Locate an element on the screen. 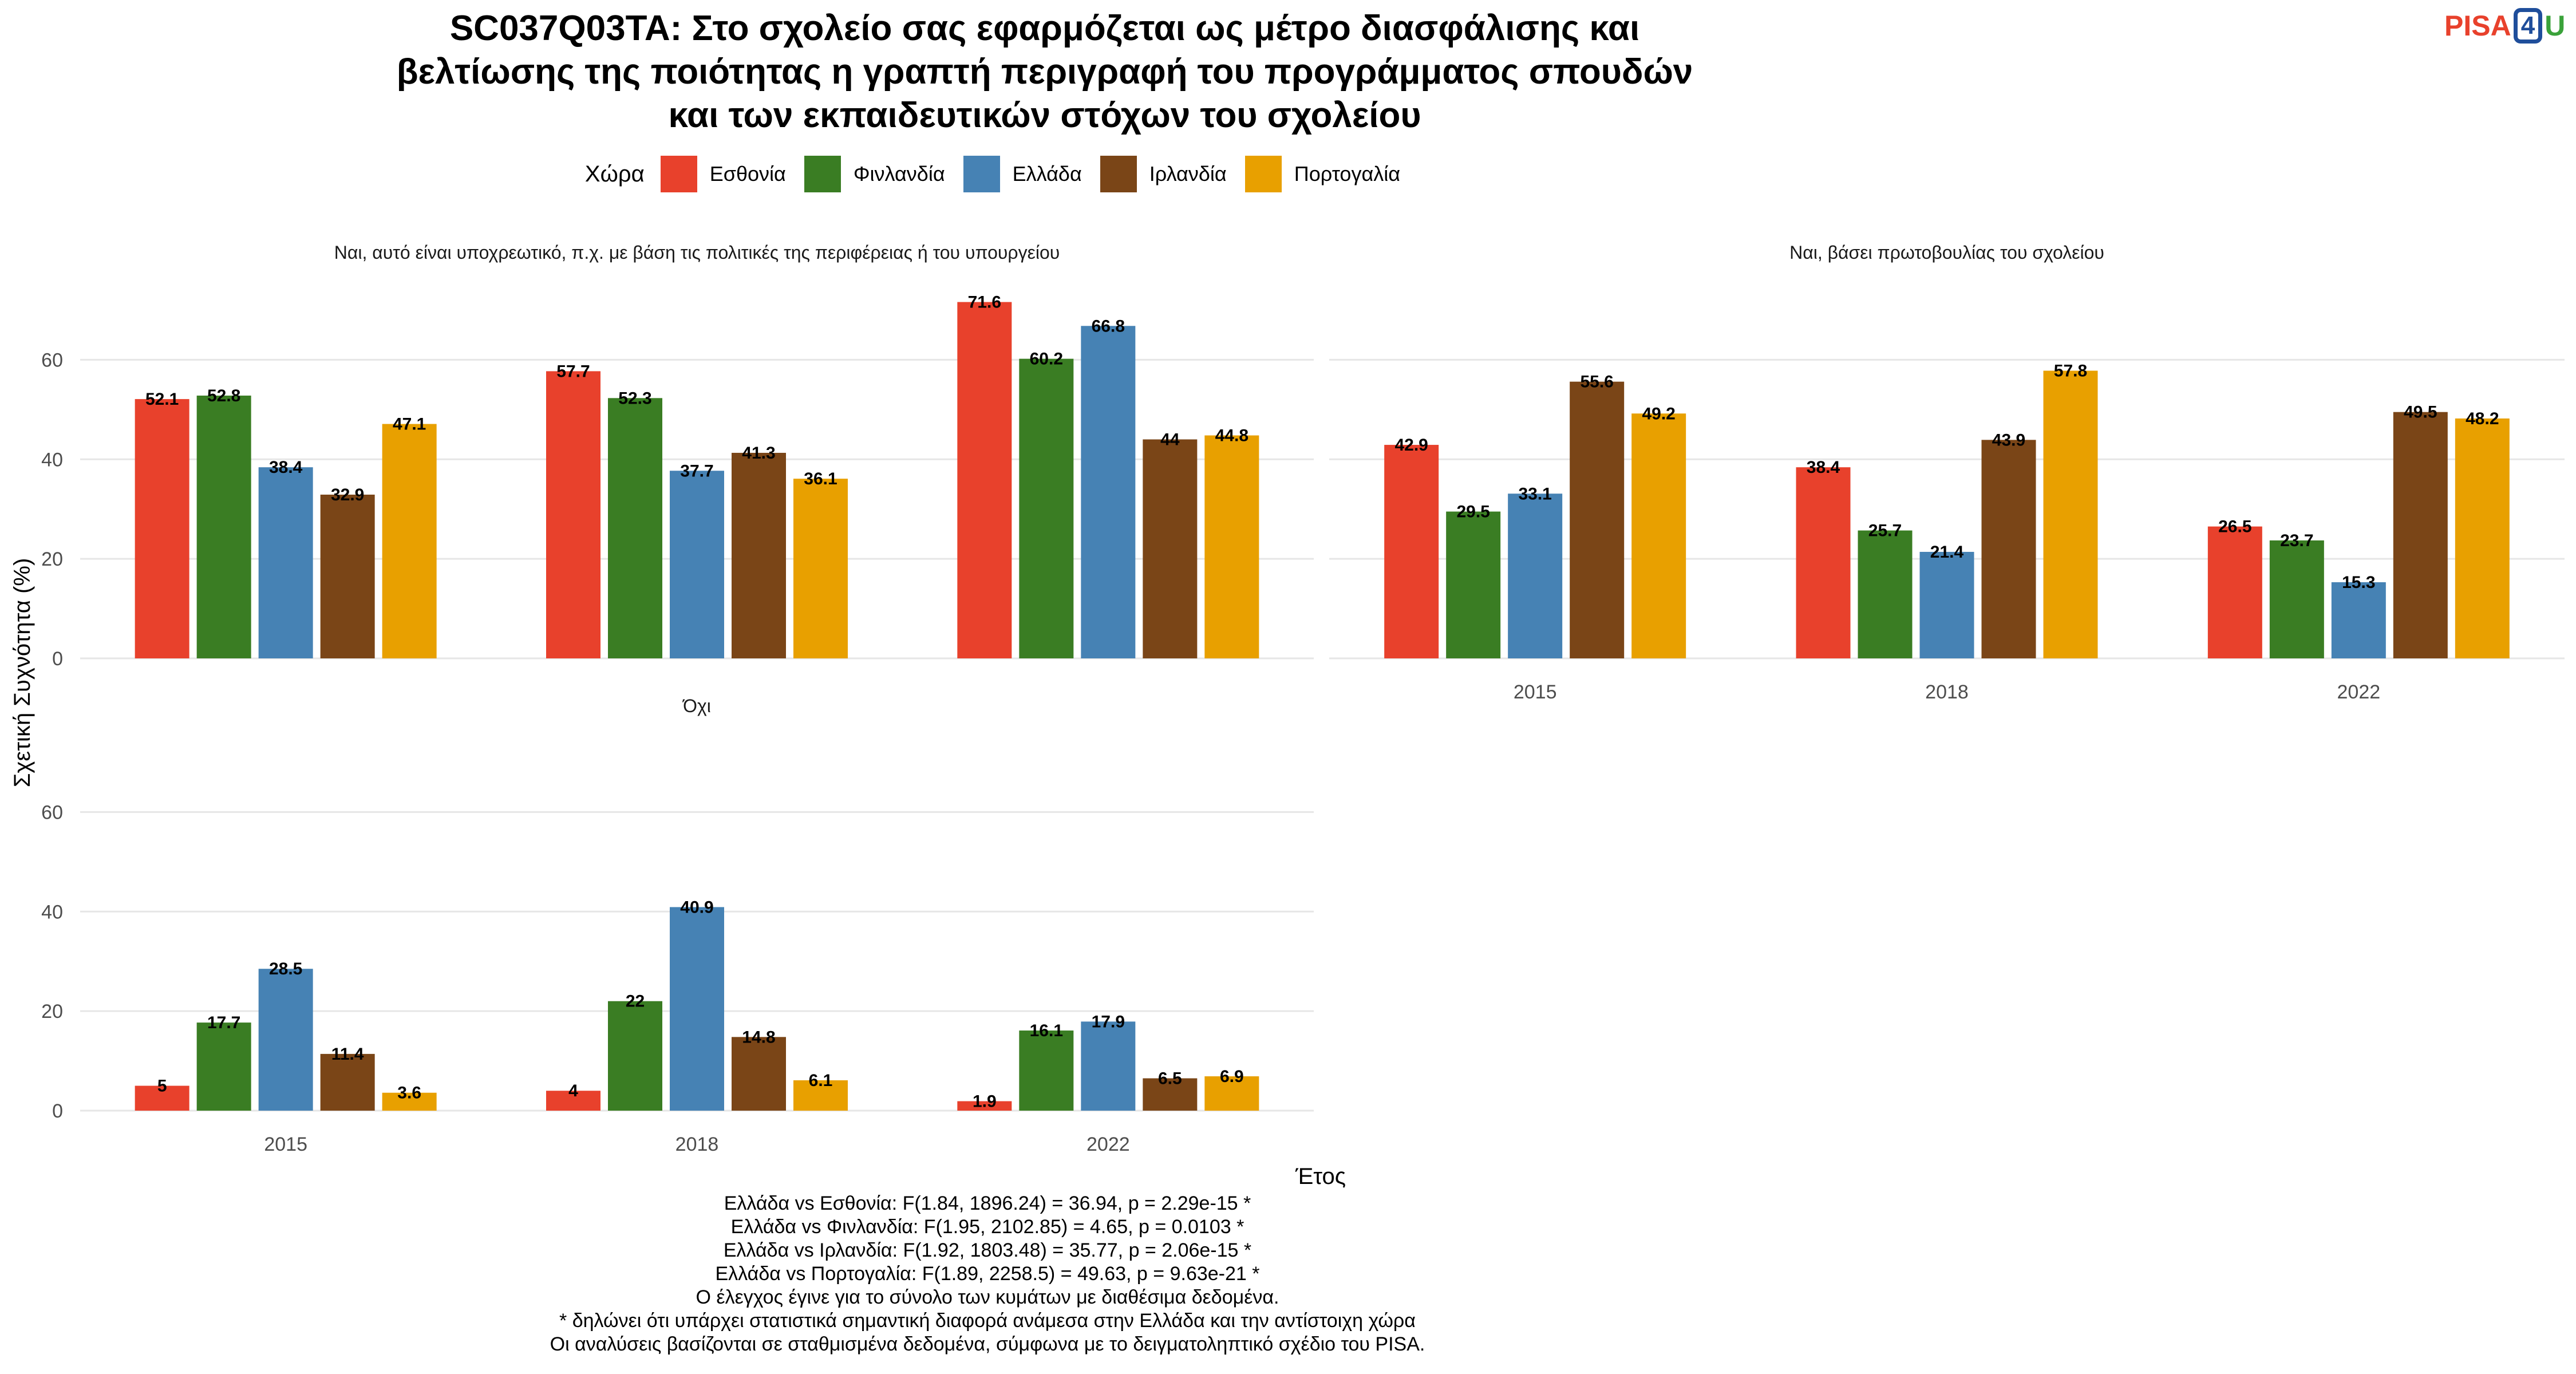 The width and height of the screenshot is (2576, 1374). bar-value-label: 47.1 is located at coordinates (409, 425).